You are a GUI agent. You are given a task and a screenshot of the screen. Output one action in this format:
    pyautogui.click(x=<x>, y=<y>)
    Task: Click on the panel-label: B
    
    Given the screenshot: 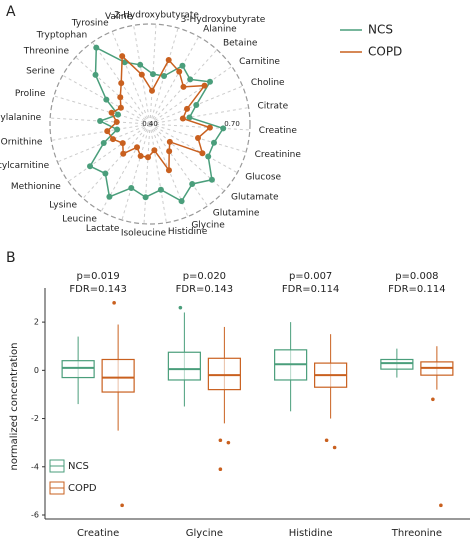 What is the action you would take?
    pyautogui.click(x=11, y=258)
    